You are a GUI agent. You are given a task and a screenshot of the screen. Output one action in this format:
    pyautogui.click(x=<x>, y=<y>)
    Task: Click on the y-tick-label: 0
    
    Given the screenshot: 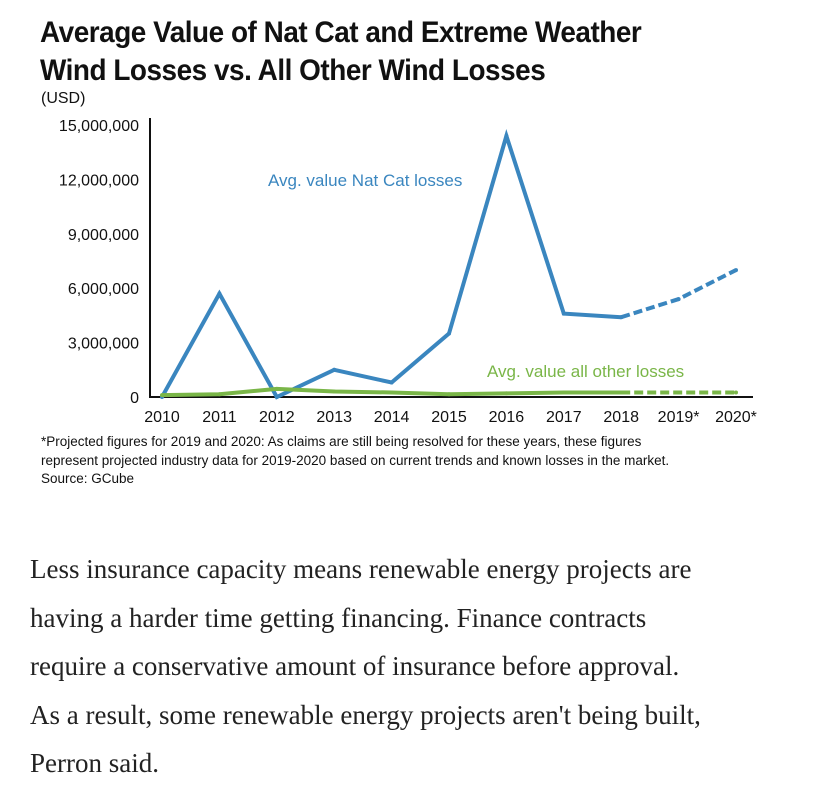 What is the action you would take?
    pyautogui.click(x=134, y=398)
    